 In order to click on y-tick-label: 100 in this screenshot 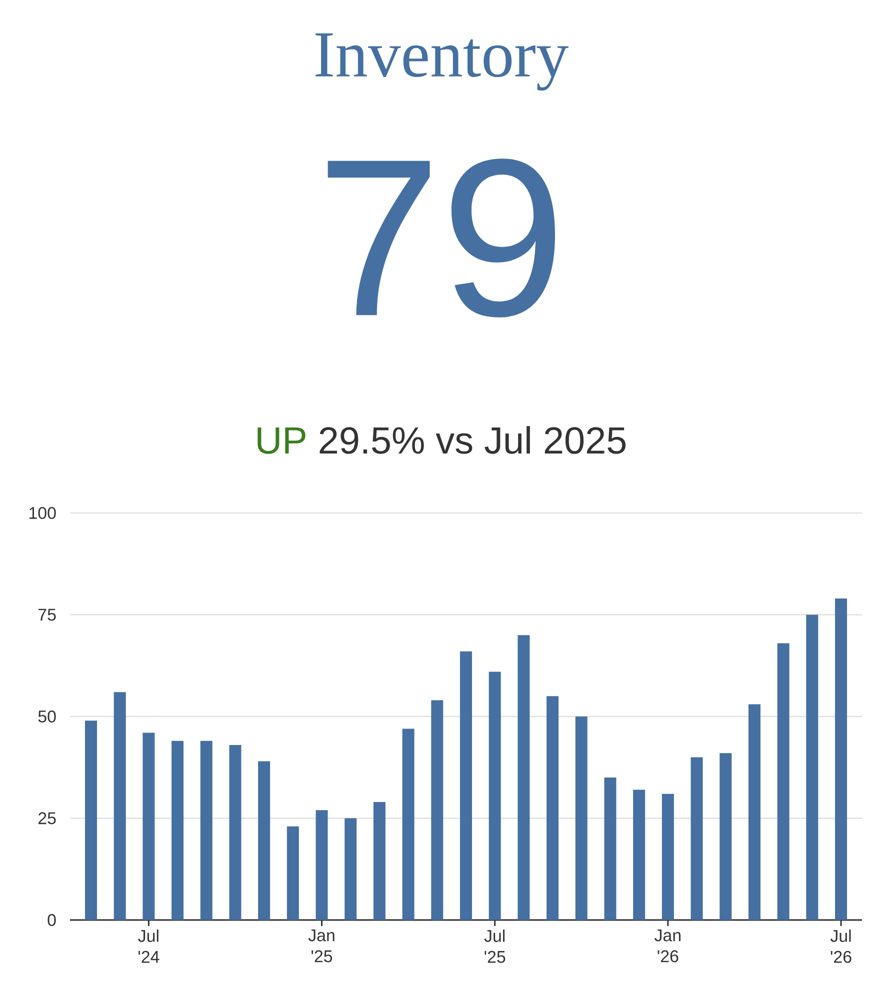, I will do `click(43, 512)`.